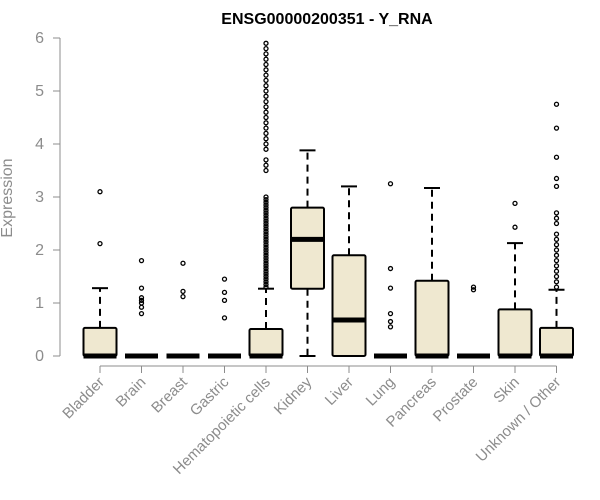 Image resolution: width=600 pixels, height=500 pixels. Describe the element at coordinates (8, 197) in the screenshot. I see `y-axis-label: Expression` at that location.